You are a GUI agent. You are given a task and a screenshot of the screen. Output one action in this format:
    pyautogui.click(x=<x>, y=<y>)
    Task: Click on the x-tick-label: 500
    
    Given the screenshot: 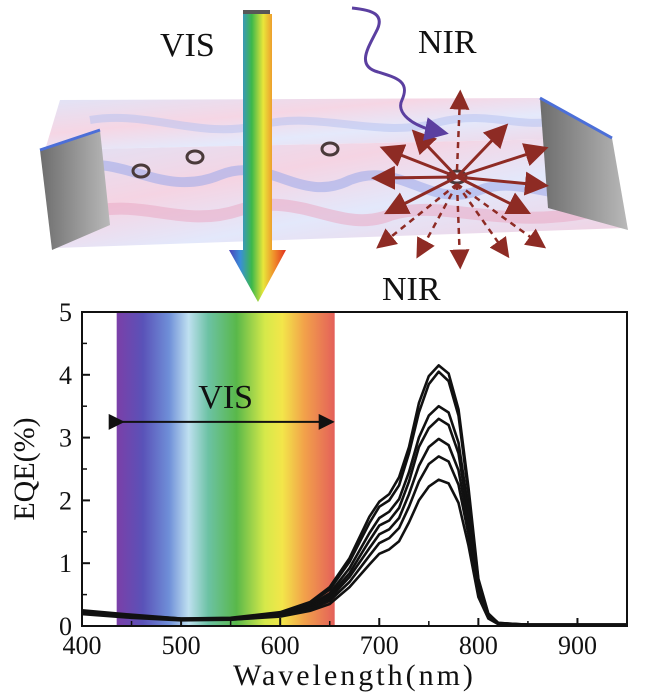 What is the action you would take?
    pyautogui.click(x=181, y=645)
    